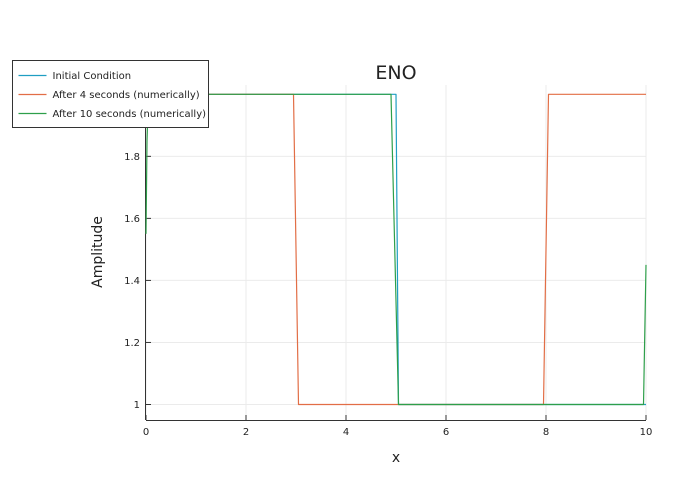 This screenshot has height=504, width=700. What do you see at coordinates (132, 157) in the screenshot?
I see `y-tick-label-4: 1.8` at bounding box center [132, 157].